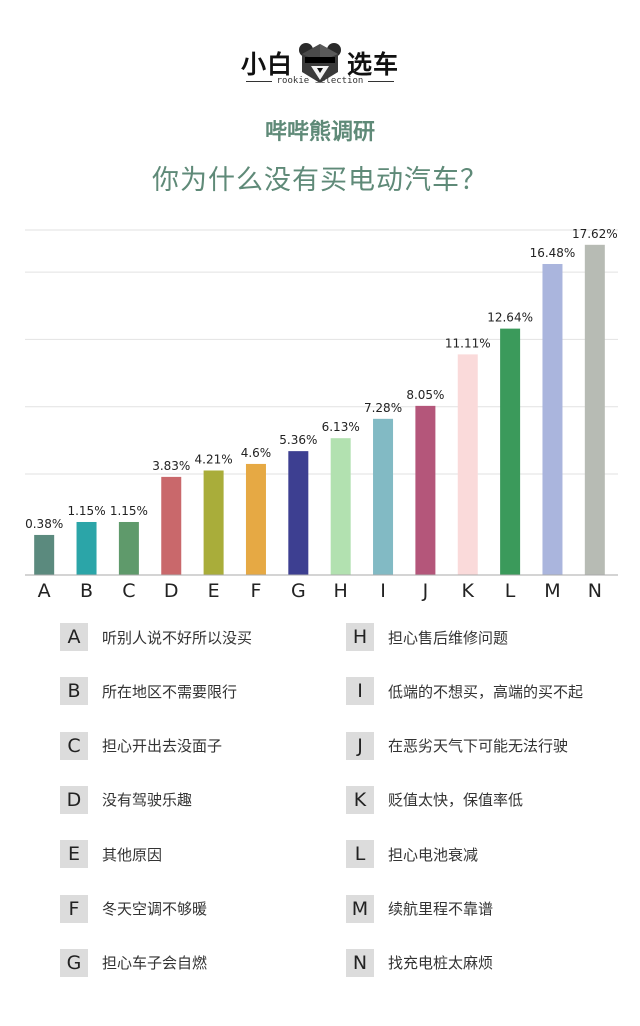 This screenshot has width=640, height=1026. I want to click on legend-label: 没有驾驶乐趣, so click(147, 800).